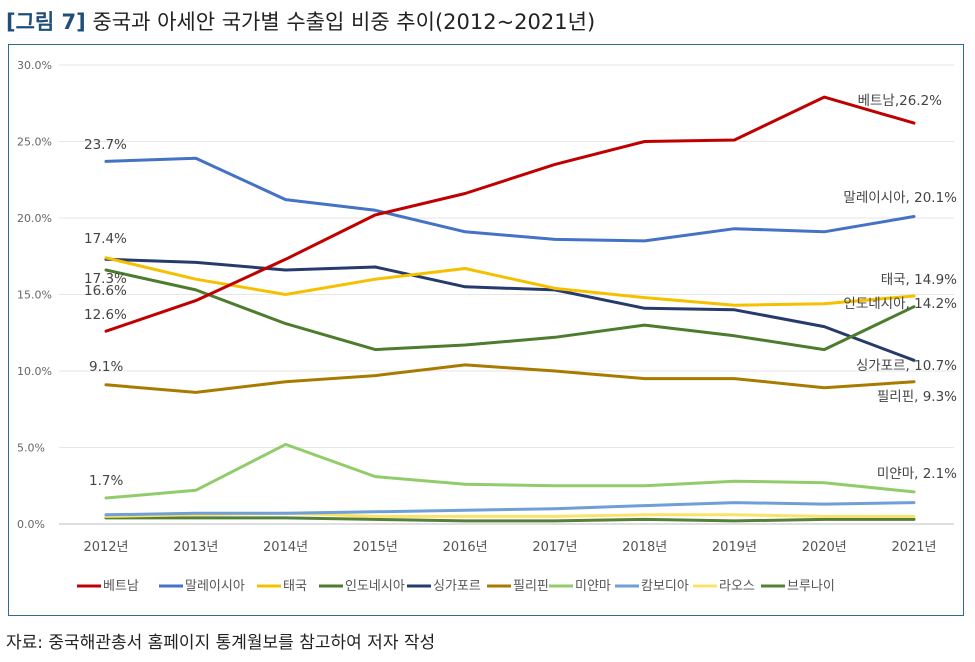  What do you see at coordinates (105, 315) in the screenshot?
I see `start-label: 12.6%` at bounding box center [105, 315].